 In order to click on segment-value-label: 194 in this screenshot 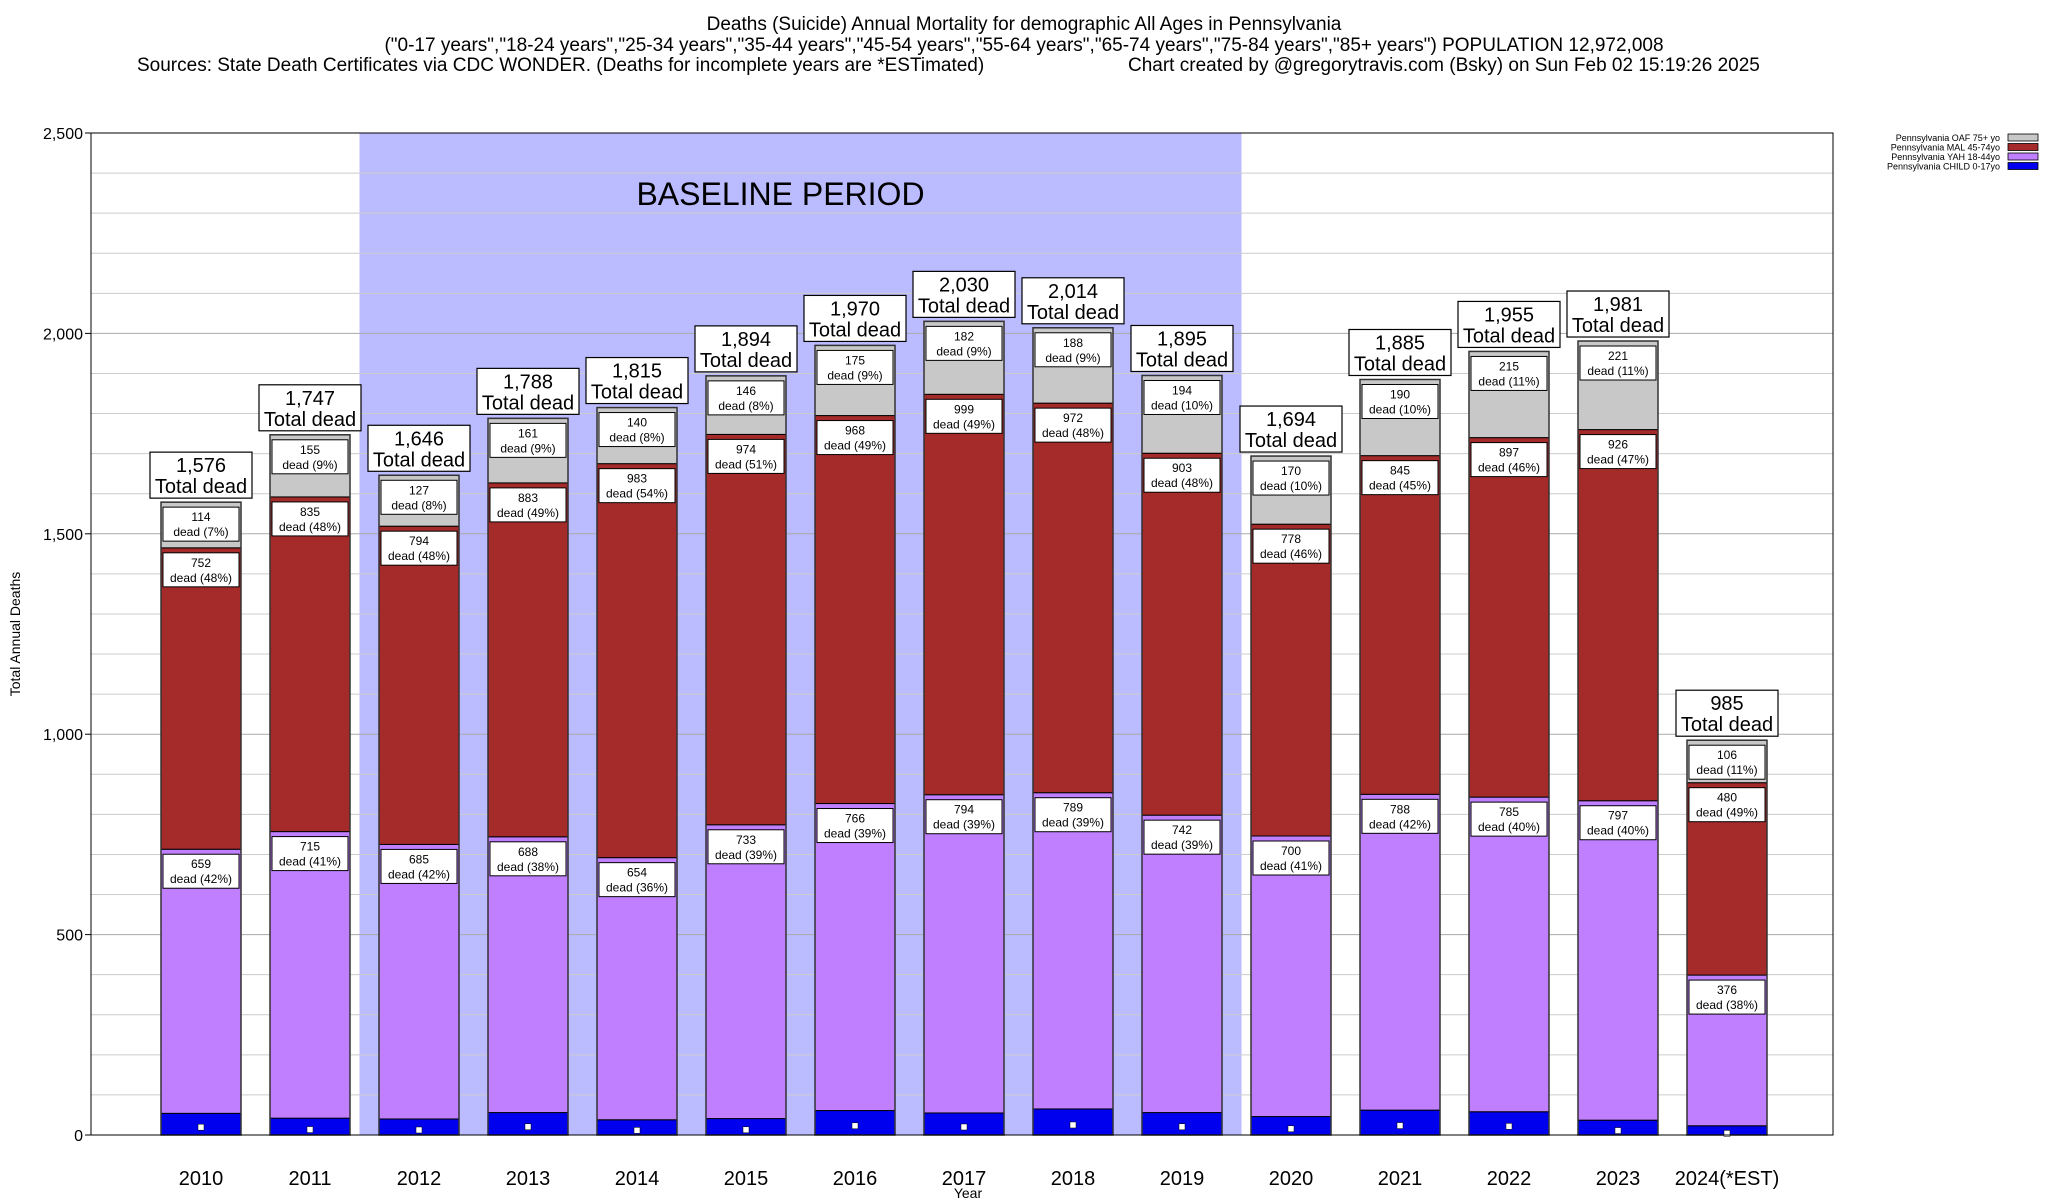, I will do `click(1182, 390)`.